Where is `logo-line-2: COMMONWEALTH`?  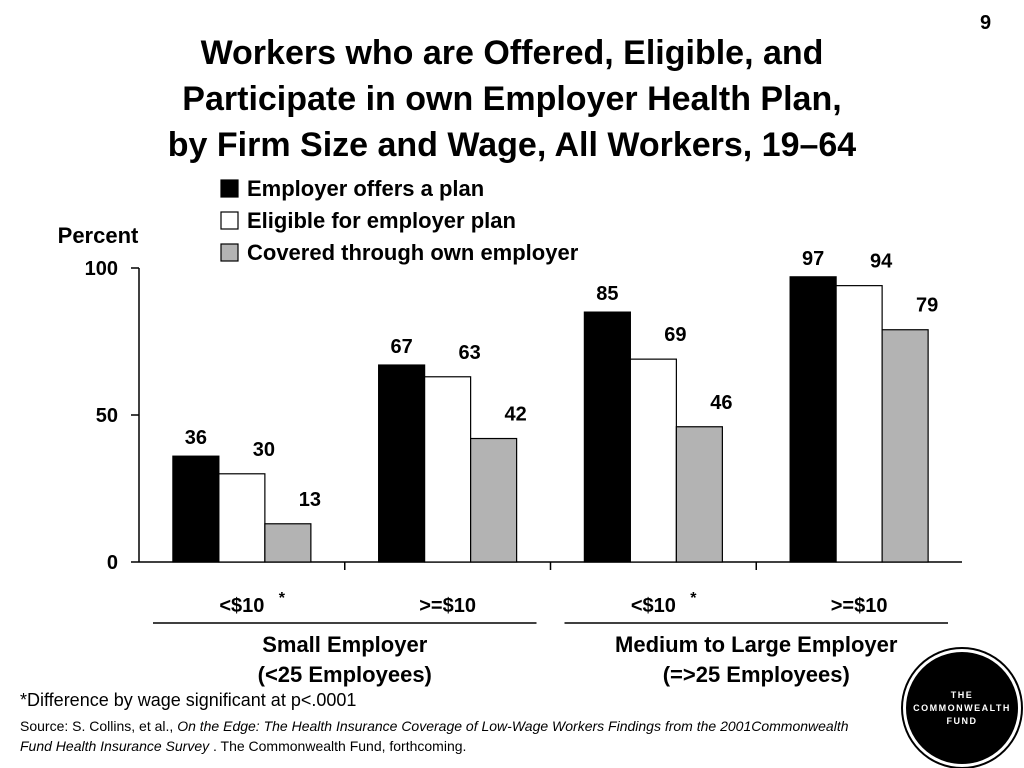
logo-line-2: COMMONWEALTH is located at coordinates (962, 707).